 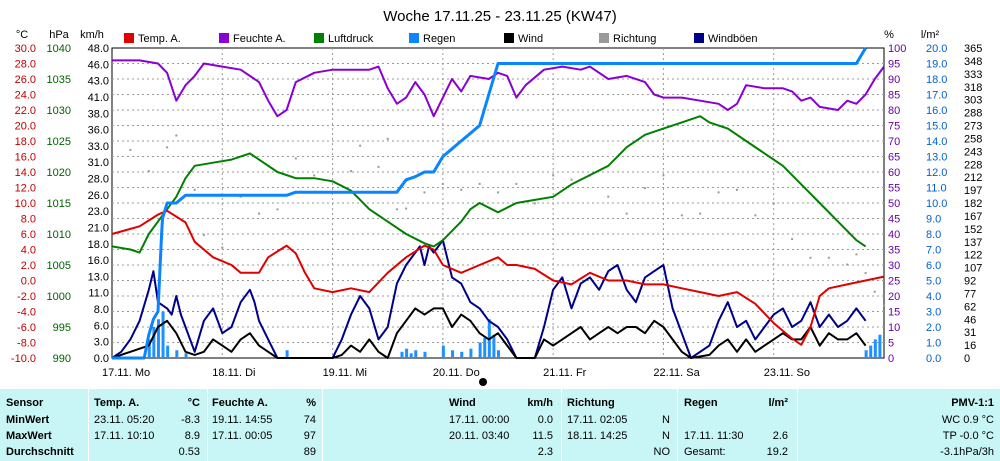 I want to click on hum-min-time: 19.11. 14:55, so click(x=242, y=420).